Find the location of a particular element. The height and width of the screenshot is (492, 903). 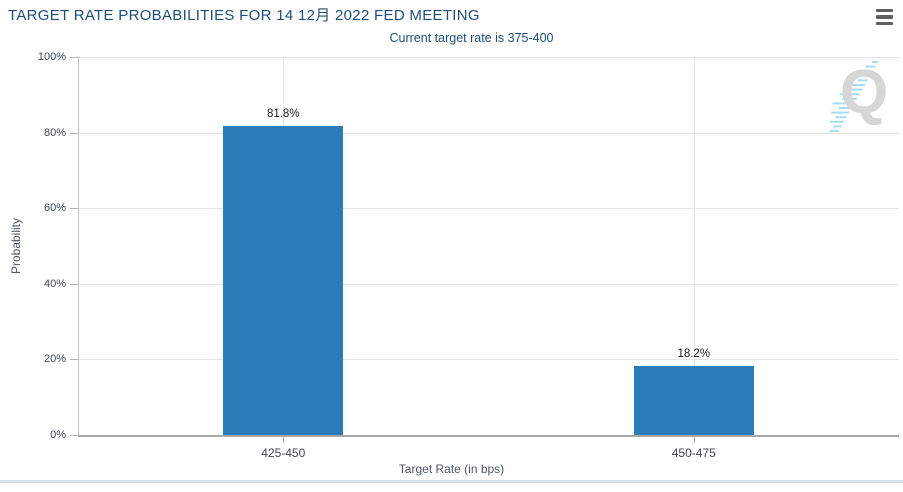

quikstrike-watermark-logo: Q is located at coordinates (853, 96).